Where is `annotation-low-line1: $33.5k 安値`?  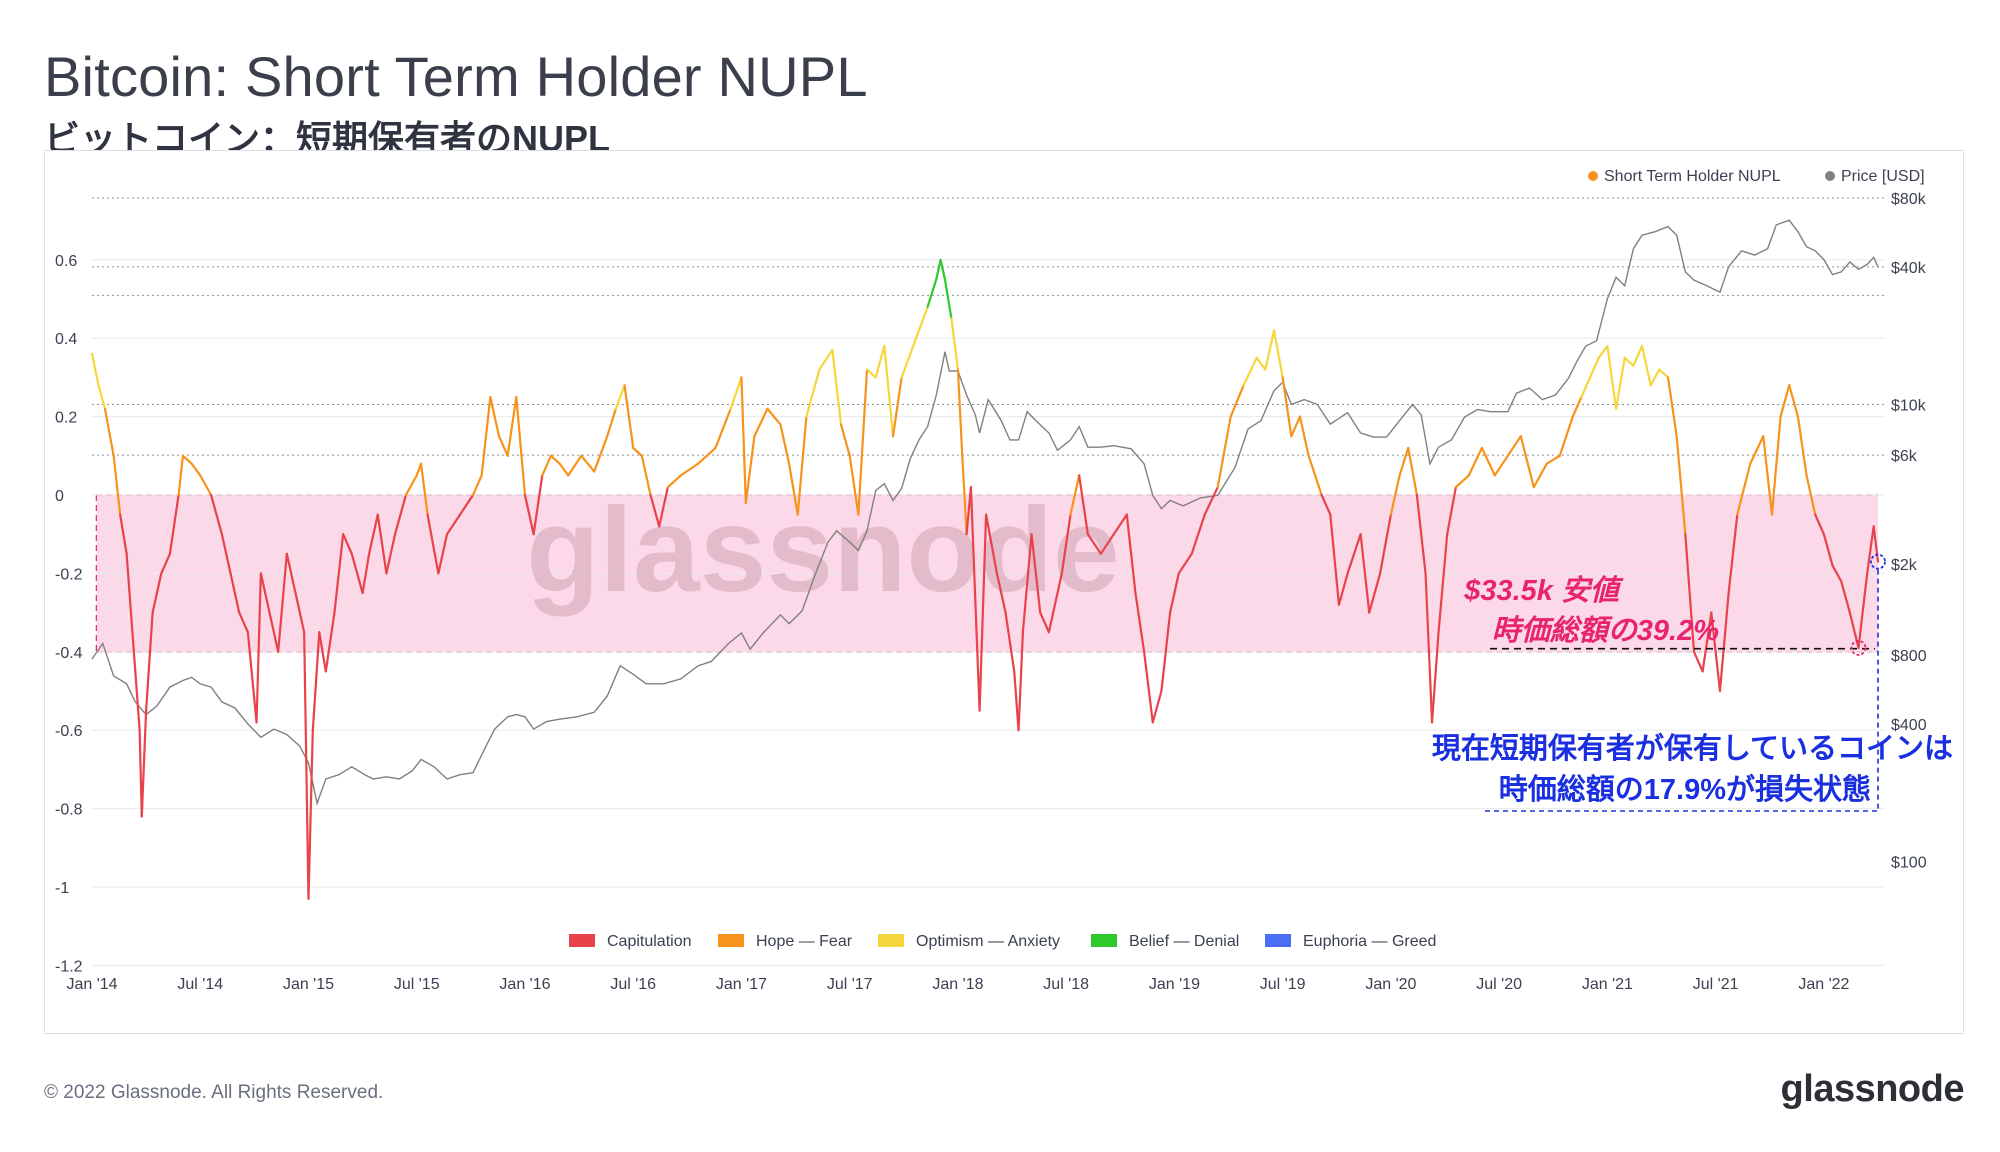 annotation-low-line1: $33.5k 安値 is located at coordinates (1543, 590).